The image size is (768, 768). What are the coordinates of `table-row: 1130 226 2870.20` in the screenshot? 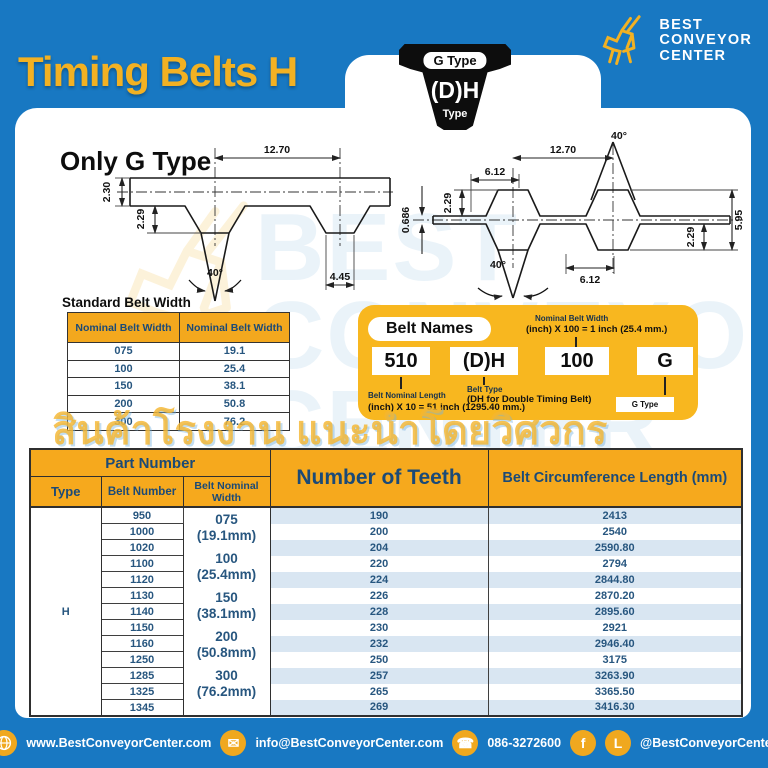 It's located at (386, 595).